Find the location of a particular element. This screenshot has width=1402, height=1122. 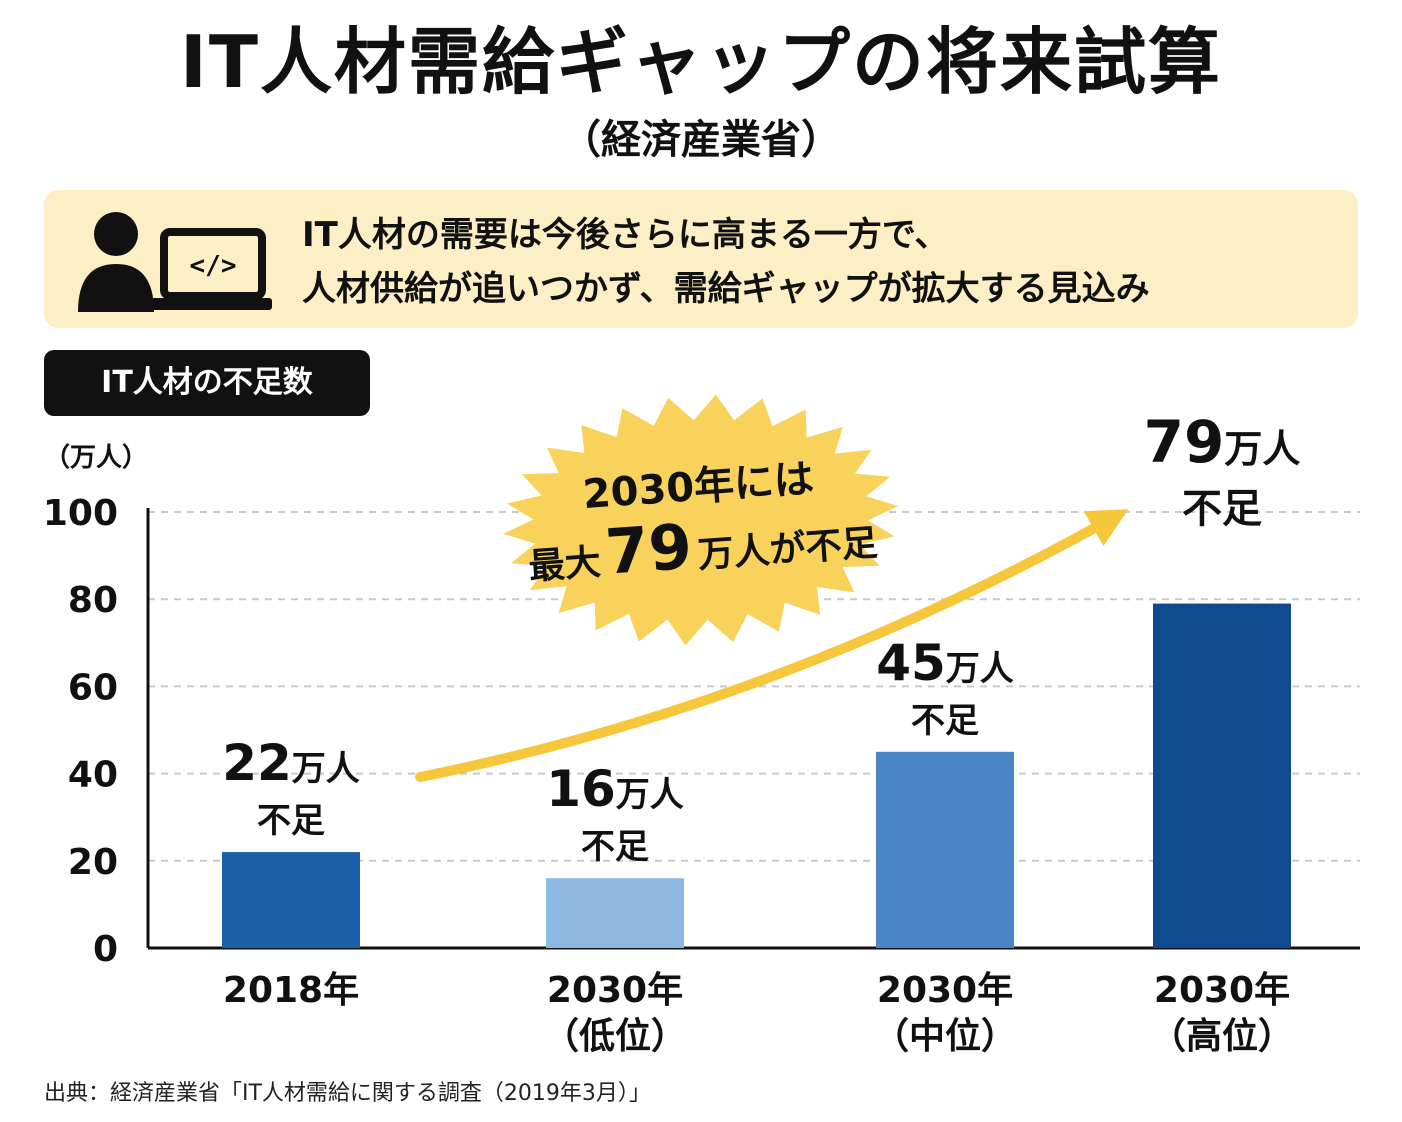

y-tick-label: 80 is located at coordinates (93, 600).